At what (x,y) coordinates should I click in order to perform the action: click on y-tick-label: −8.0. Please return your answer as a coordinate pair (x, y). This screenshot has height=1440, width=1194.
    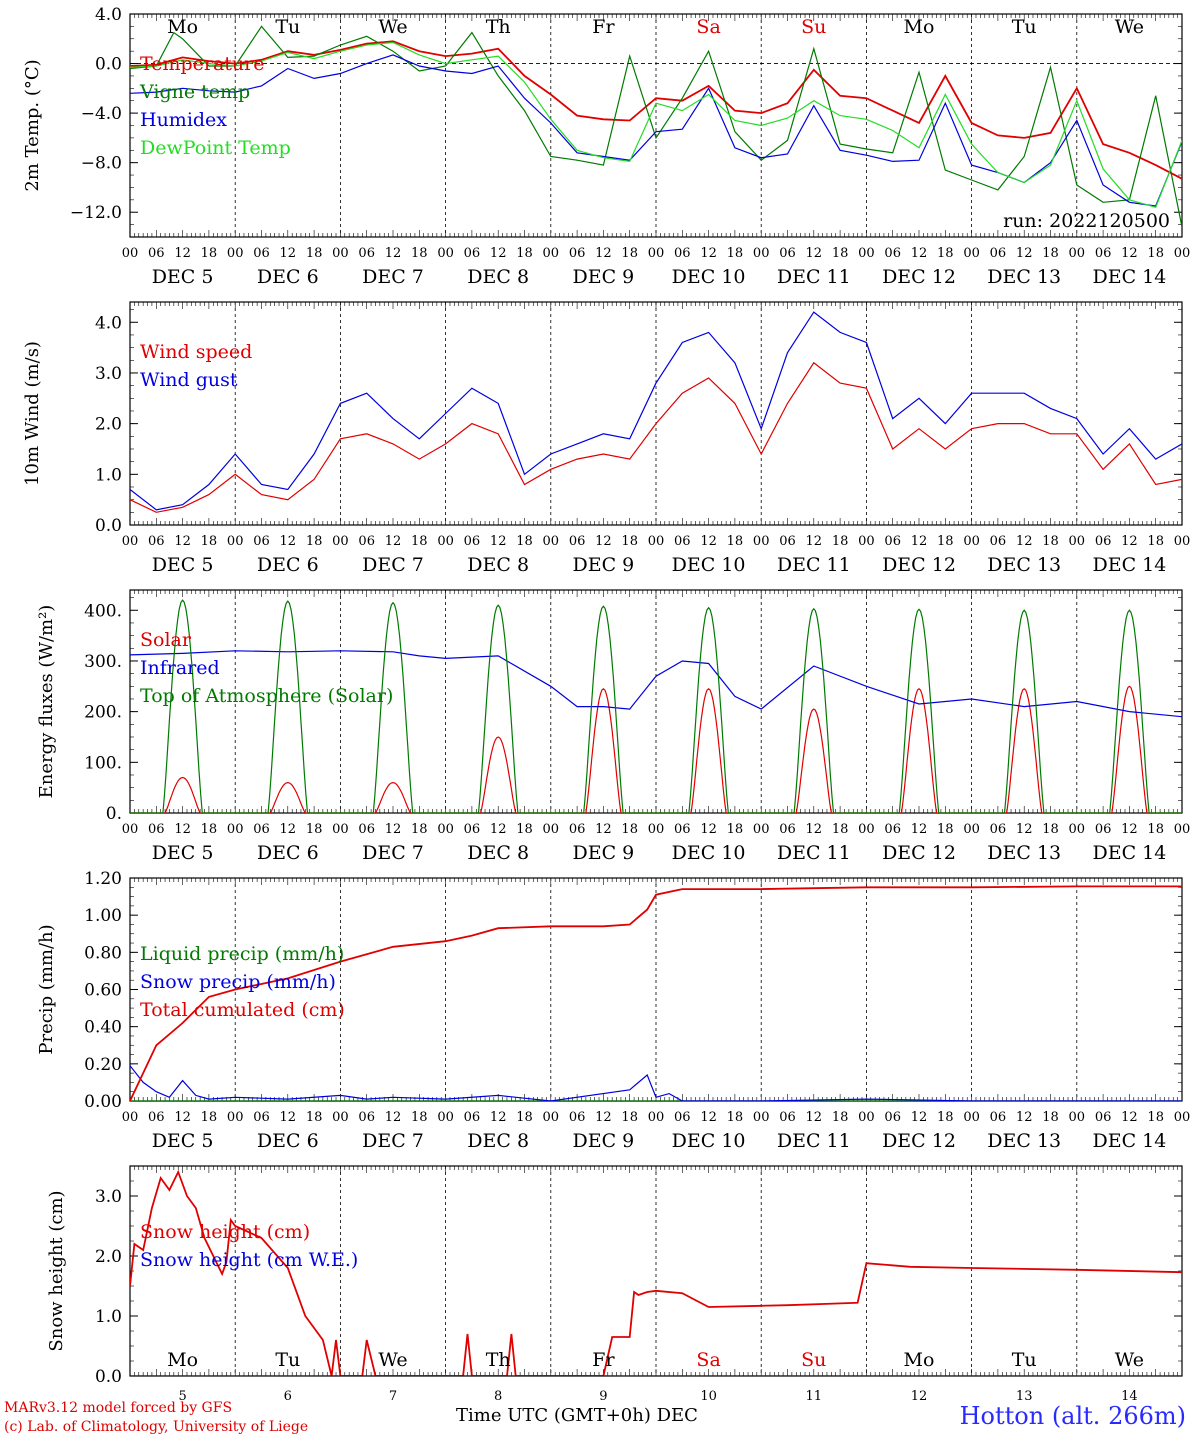
    Looking at the image, I should click on (101, 164).